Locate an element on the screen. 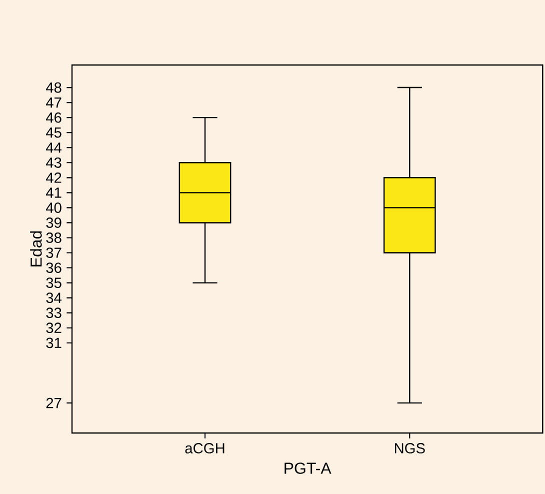 This screenshot has height=494, width=545. y-tick-label: 40 is located at coordinates (54, 207).